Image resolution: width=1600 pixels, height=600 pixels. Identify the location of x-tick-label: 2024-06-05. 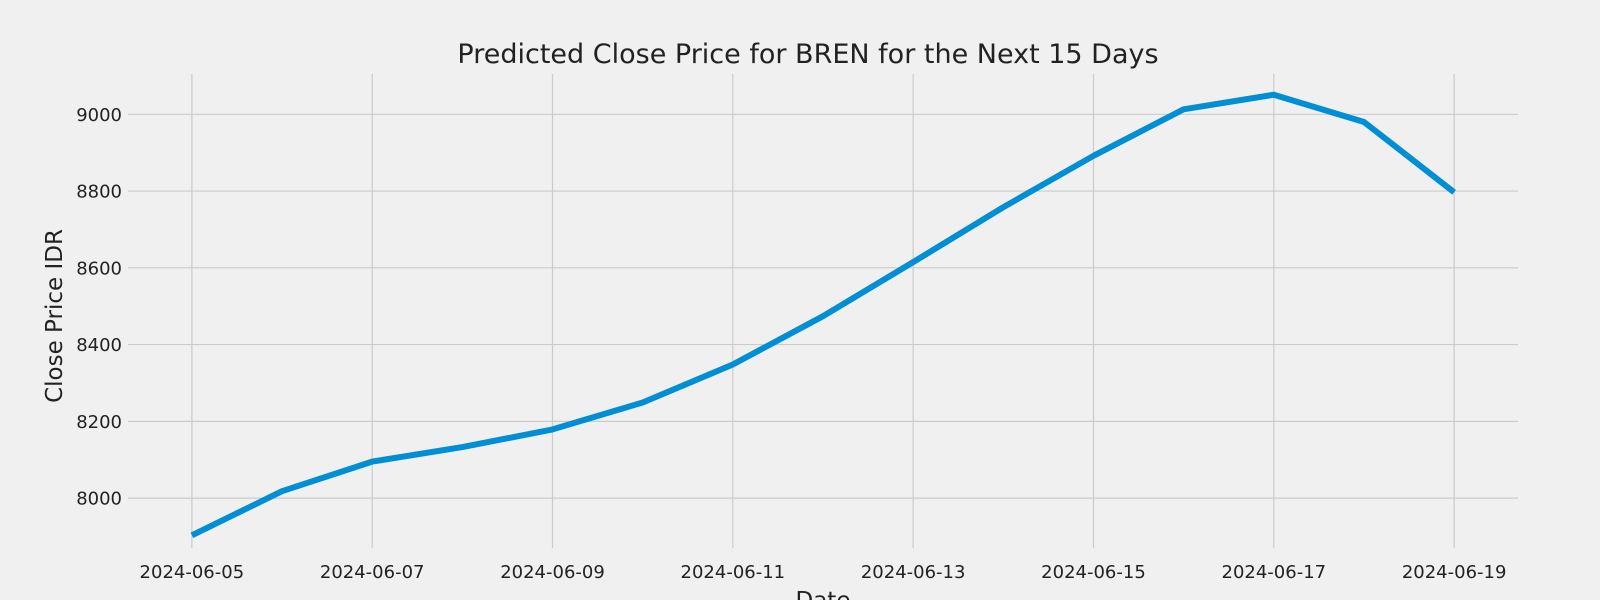
(192, 572).